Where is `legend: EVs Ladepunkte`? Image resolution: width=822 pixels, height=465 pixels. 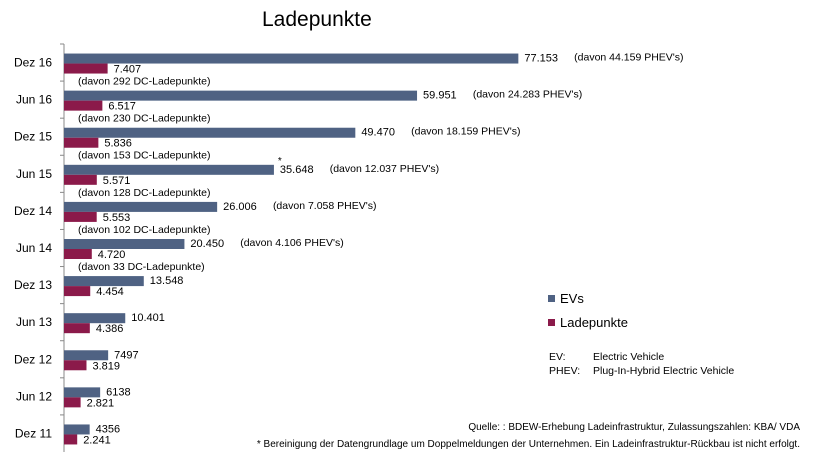 legend: EVs Ladepunkte is located at coordinates (588, 310).